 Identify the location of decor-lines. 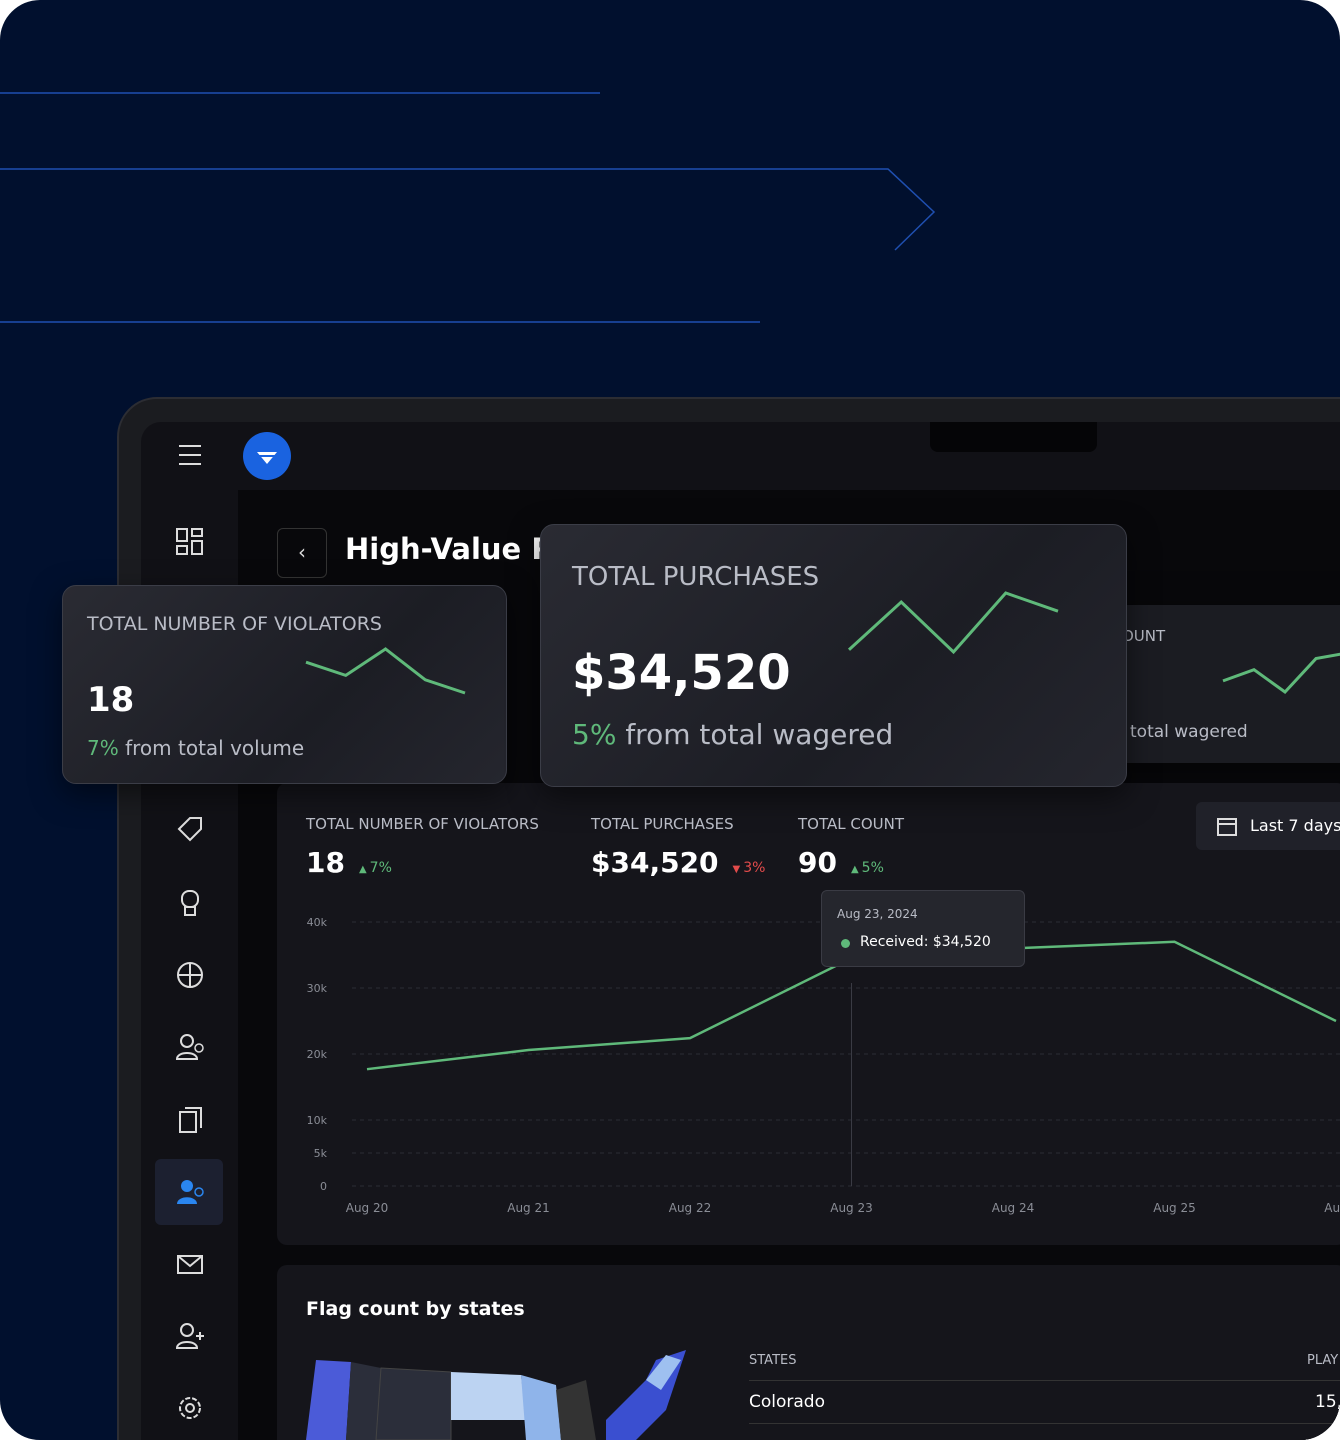
(468, 207).